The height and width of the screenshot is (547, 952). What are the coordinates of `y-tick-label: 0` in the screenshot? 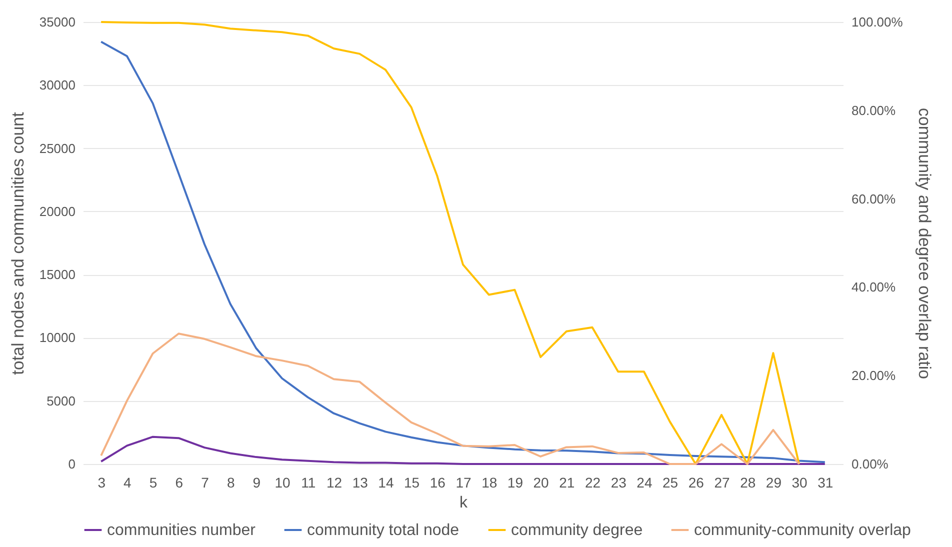 It's located at (72, 464).